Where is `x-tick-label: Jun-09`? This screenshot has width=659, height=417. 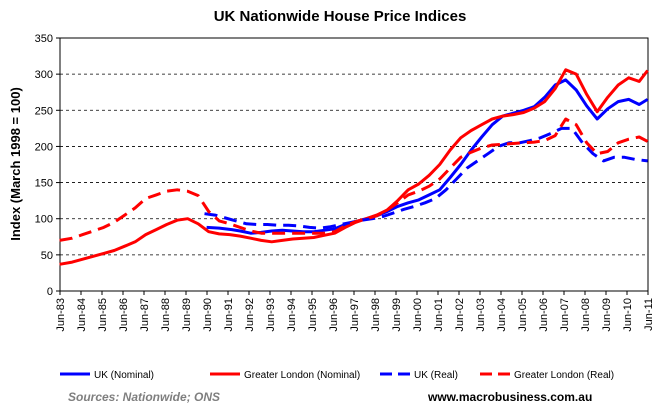
x-tick-label: Jun-09 is located at coordinates (607, 315).